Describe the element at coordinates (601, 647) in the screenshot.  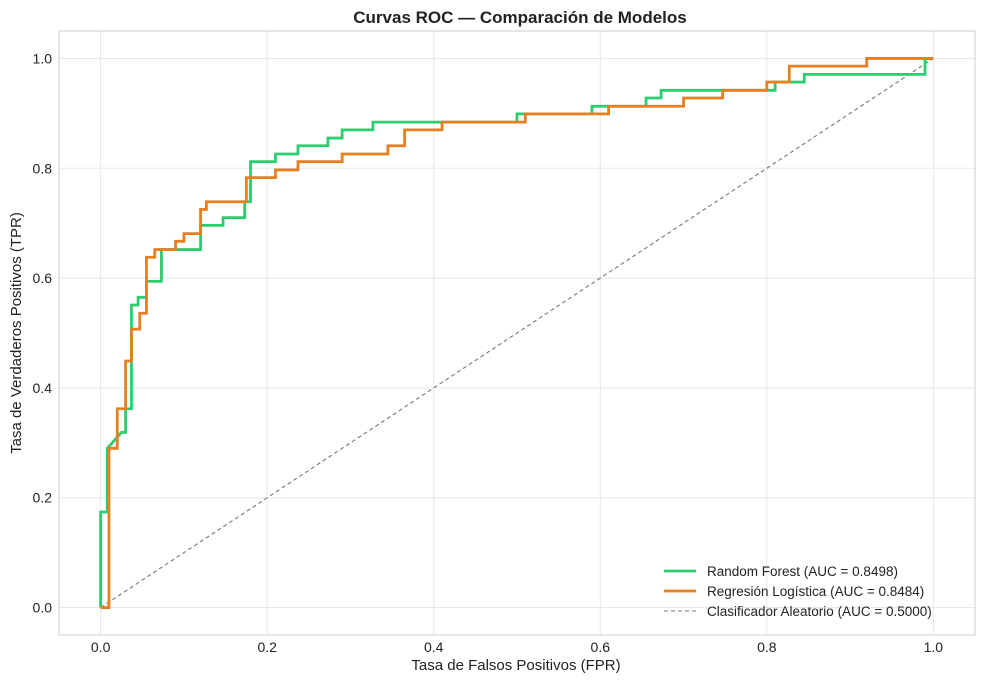
I see `x-tick-label: 0.6` at that location.